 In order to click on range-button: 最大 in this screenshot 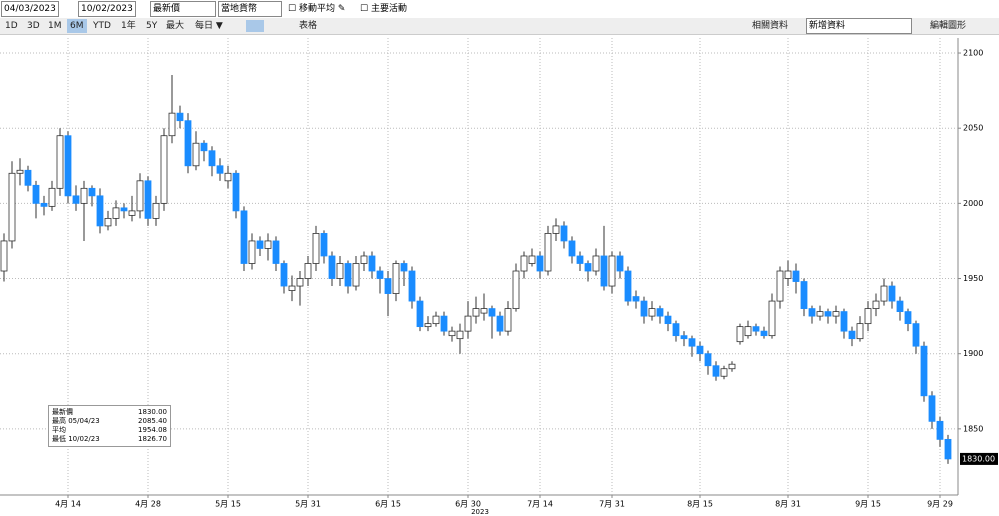, I will do `click(175, 26)`.